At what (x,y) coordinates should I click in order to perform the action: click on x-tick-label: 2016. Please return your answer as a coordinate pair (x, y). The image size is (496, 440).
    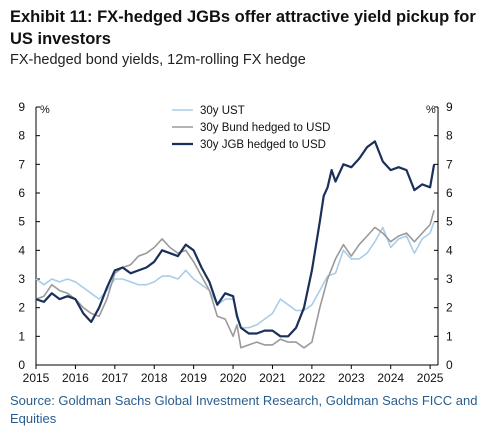
    Looking at the image, I should click on (75, 378).